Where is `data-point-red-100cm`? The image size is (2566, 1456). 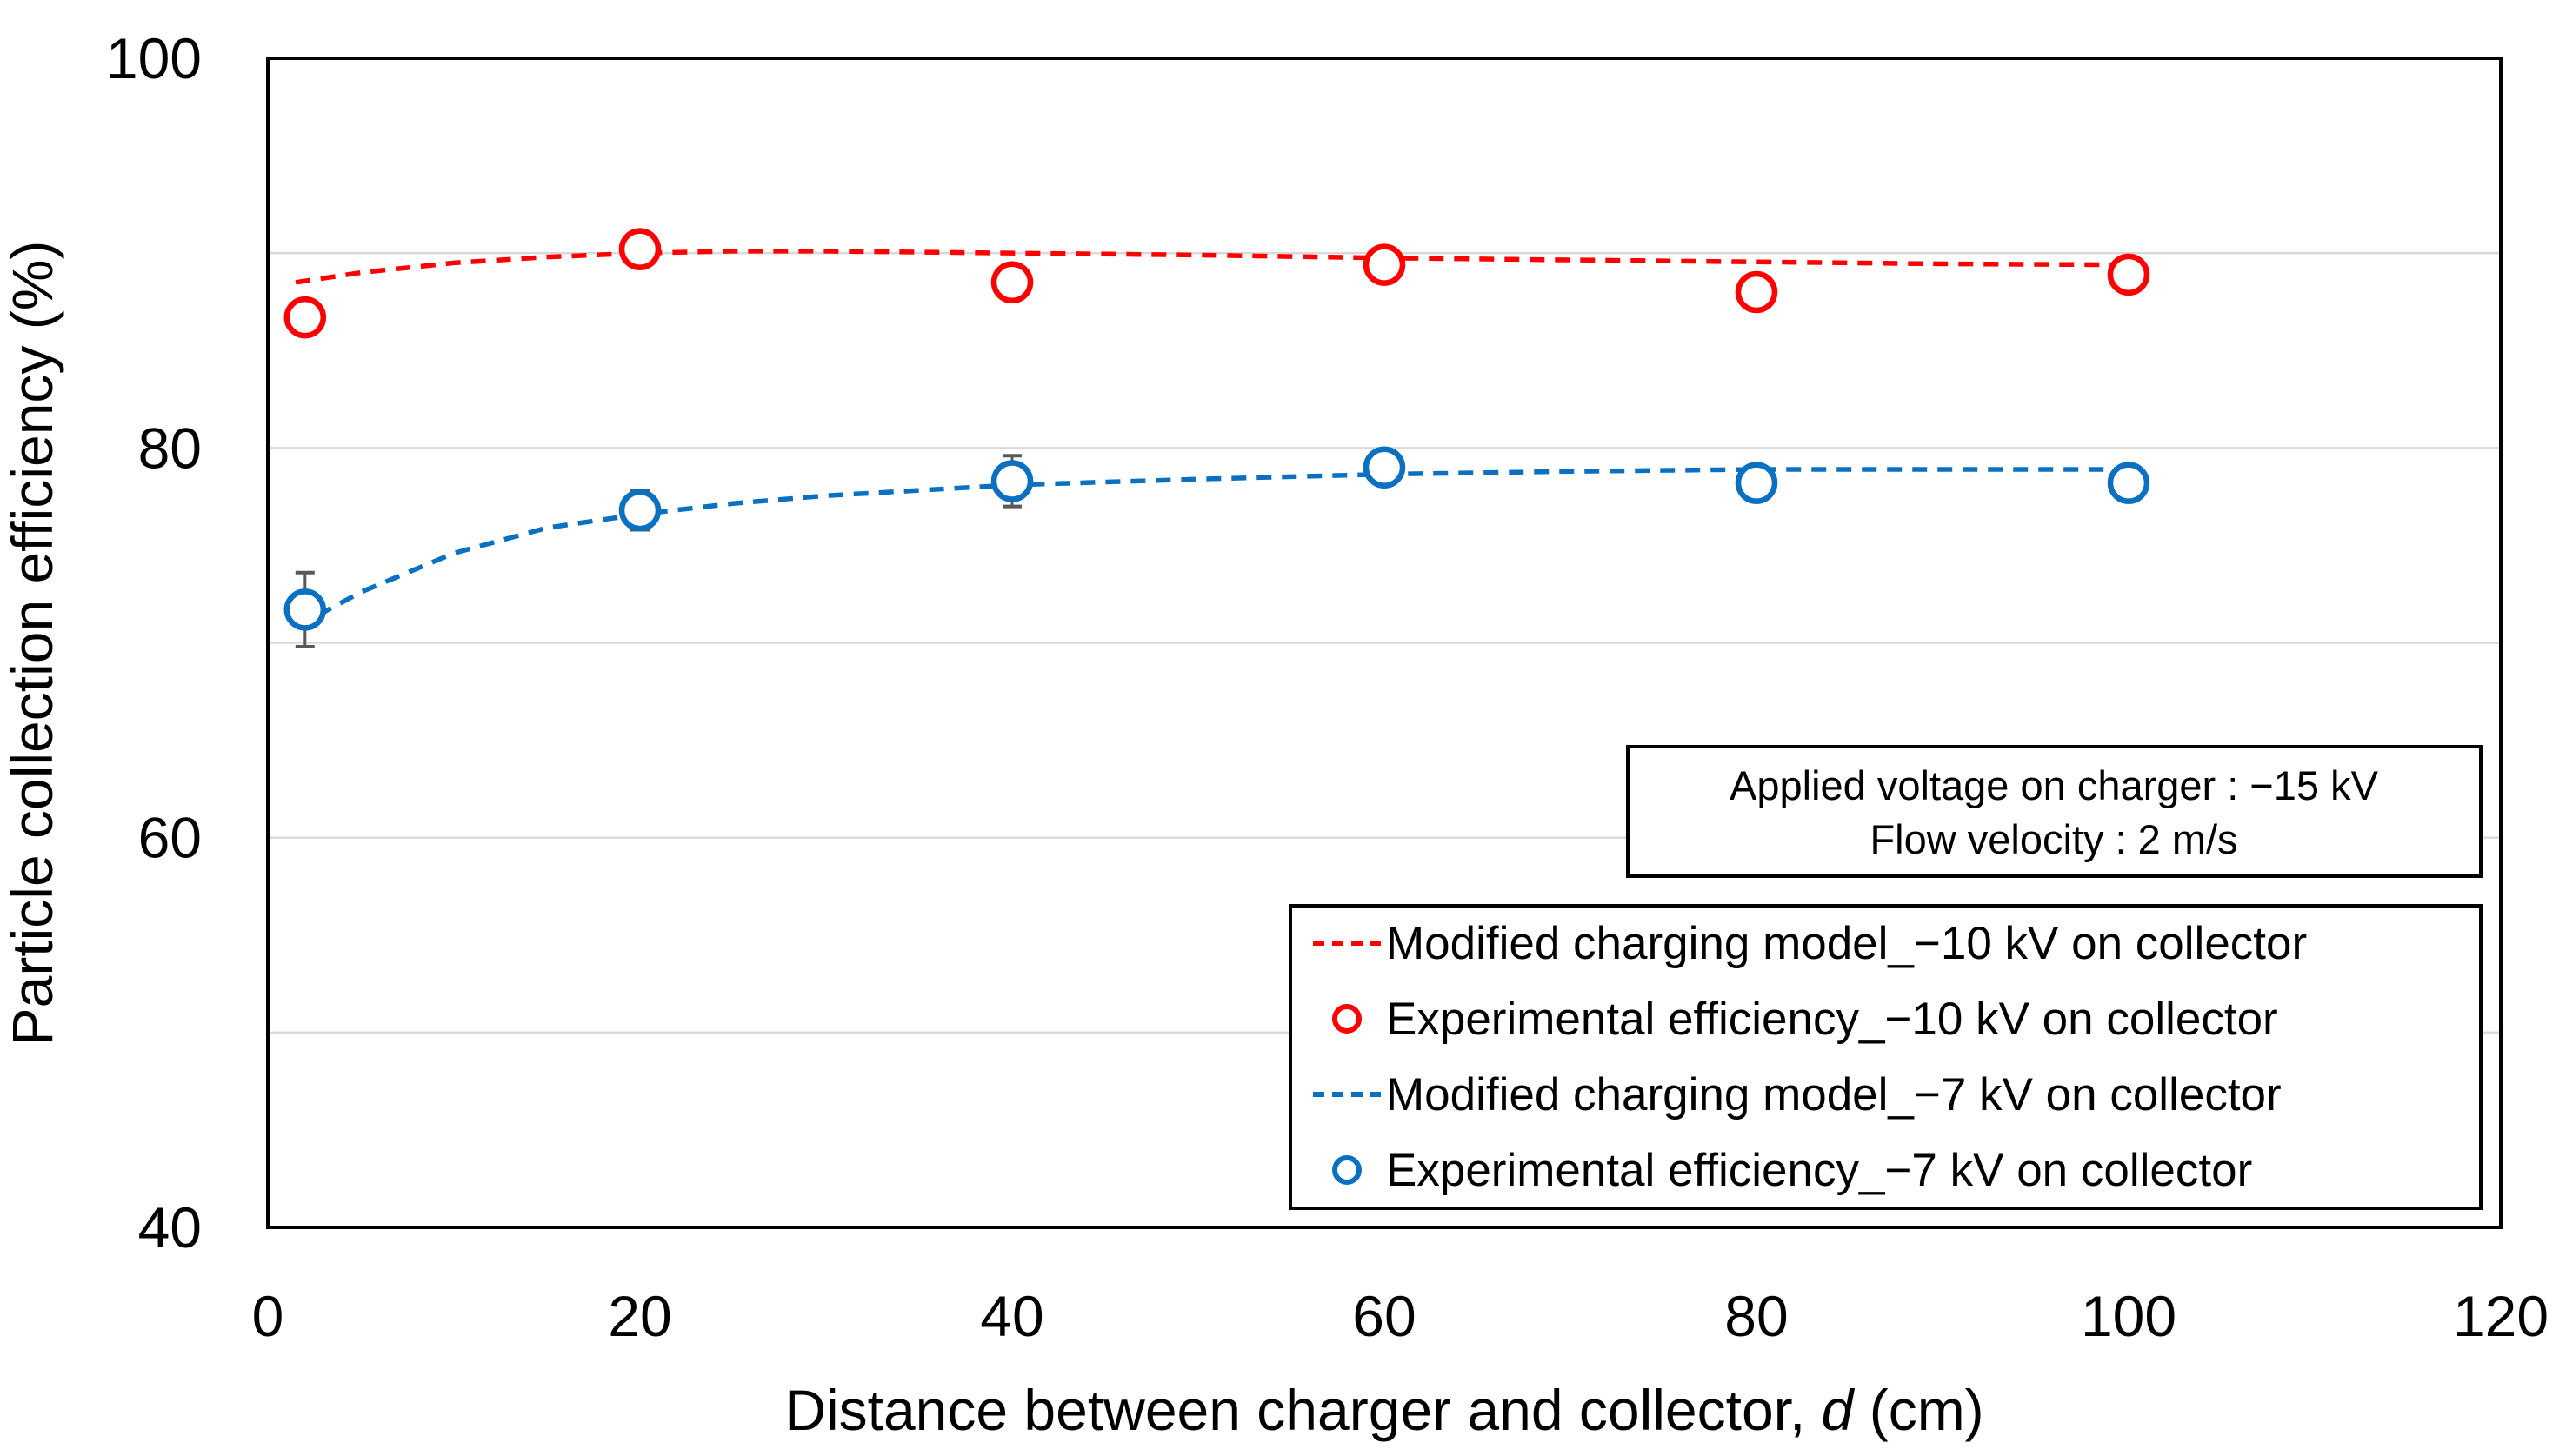
data-point-red-100cm is located at coordinates (2128, 274).